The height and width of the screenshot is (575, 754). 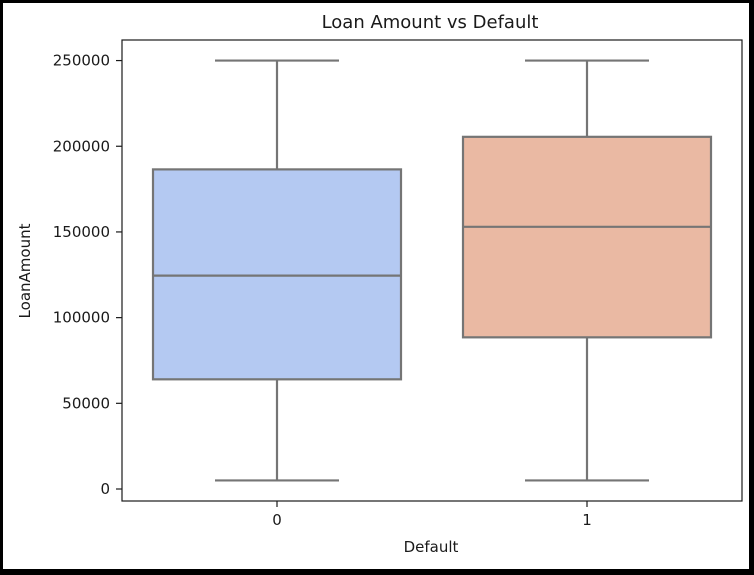 What do you see at coordinates (431, 547) in the screenshot?
I see `x-axis-label: Default` at bounding box center [431, 547].